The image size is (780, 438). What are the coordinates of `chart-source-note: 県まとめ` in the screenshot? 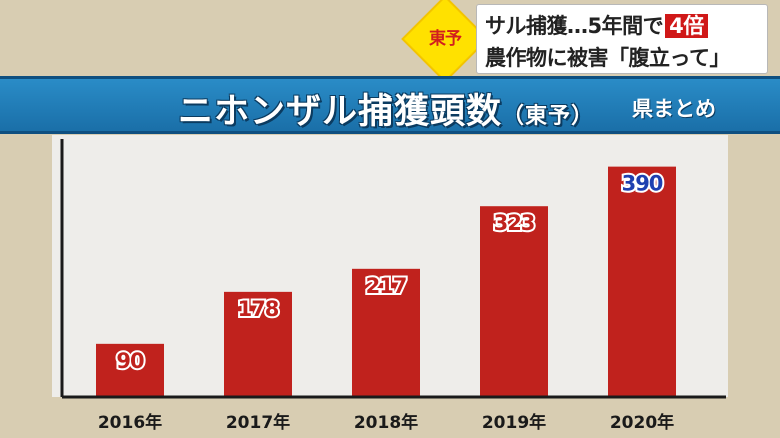 It's located at (674, 109).